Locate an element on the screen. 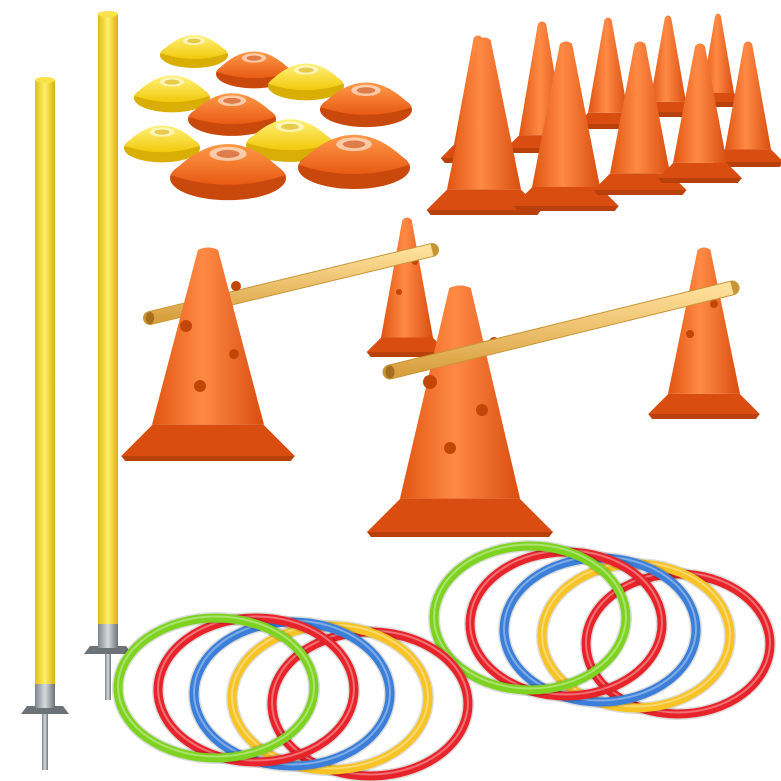 The width and height of the screenshot is (781, 781). marker-disc-icon is located at coordinates (268, 118).